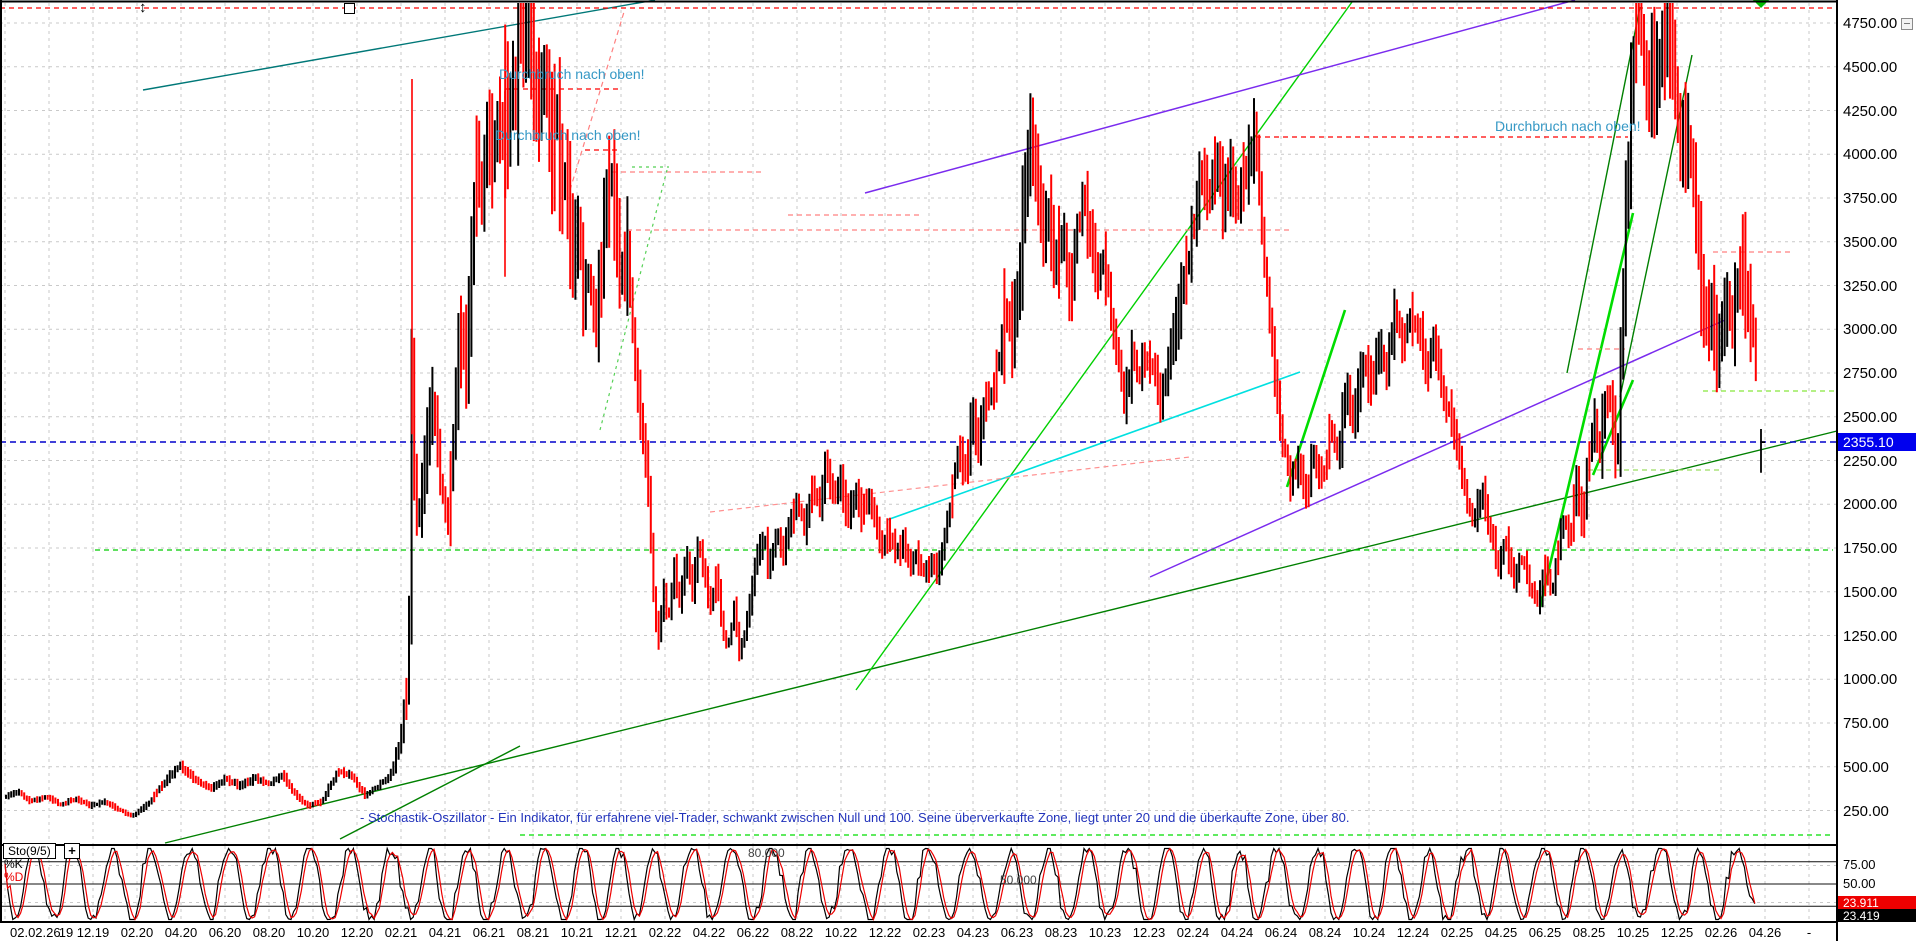 The width and height of the screenshot is (1916, 948). I want to click on dashed-level-line, so click(597, 101).